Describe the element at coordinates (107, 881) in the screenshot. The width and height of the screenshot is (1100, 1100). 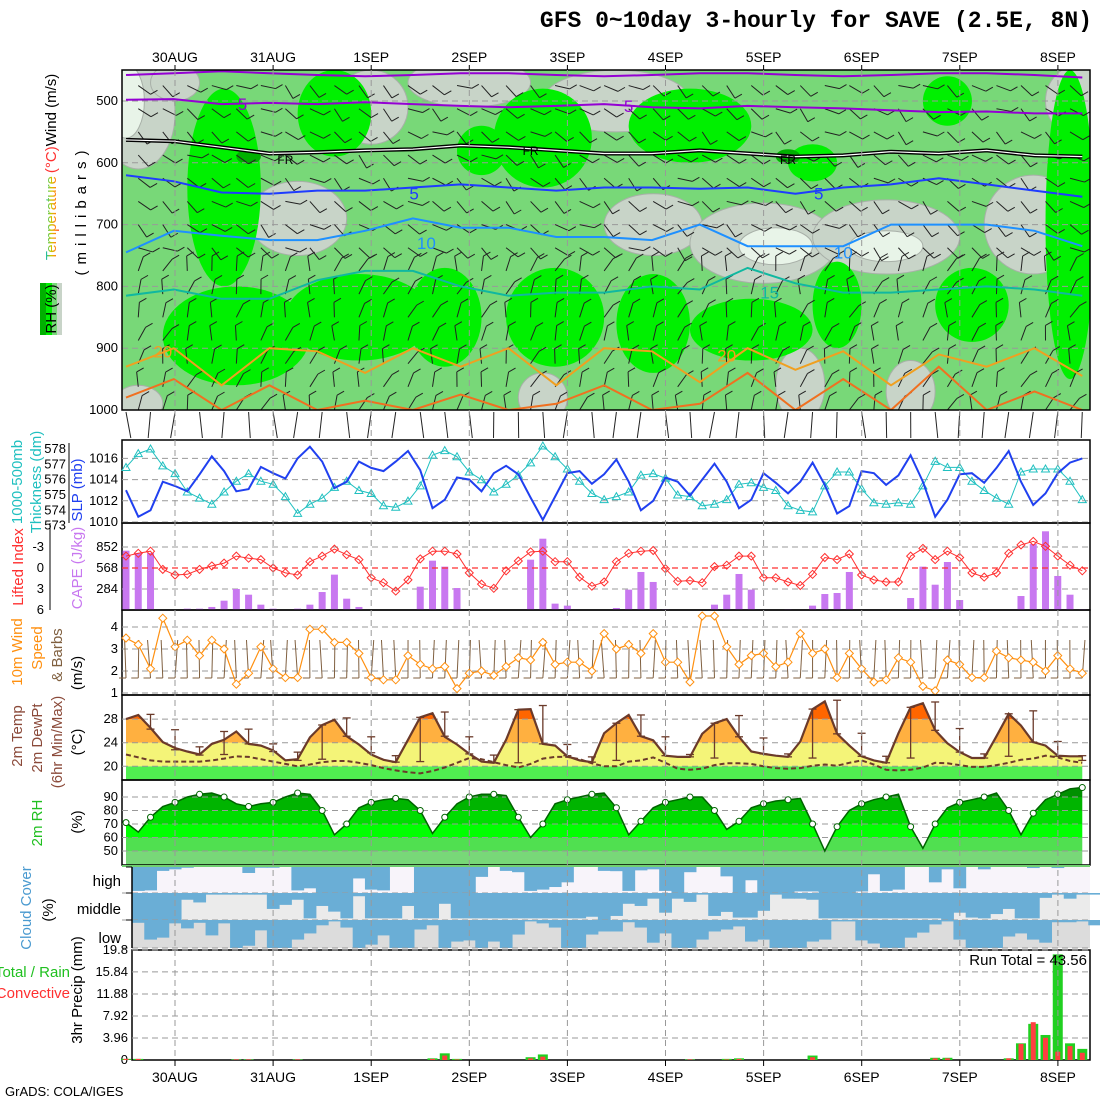
I see `cloud-high-label: high` at that location.